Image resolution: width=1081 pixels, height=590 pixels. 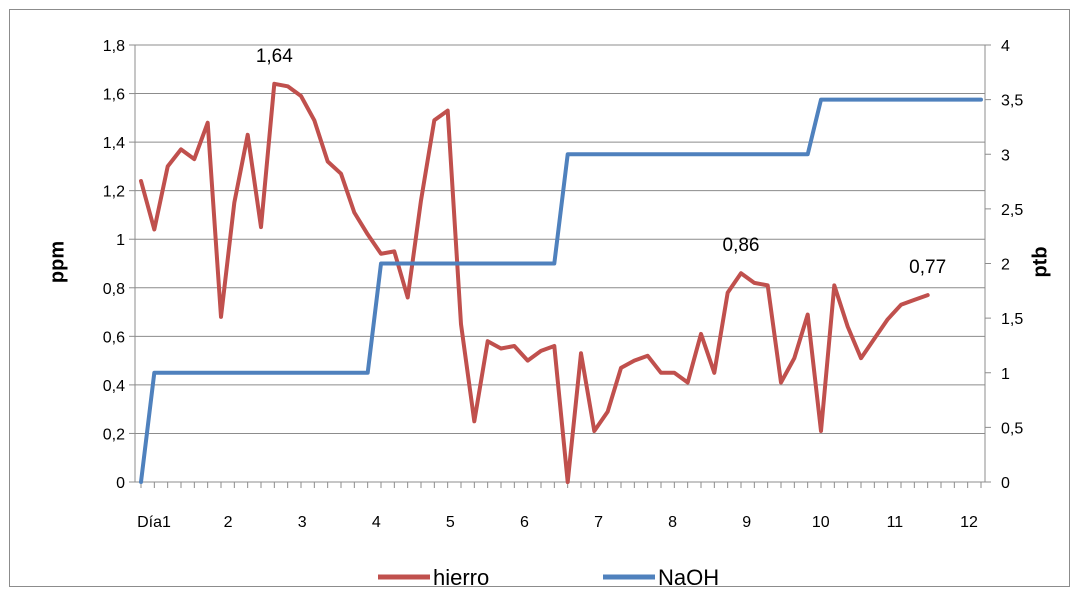 I want to click on x-tick-label: 12, so click(x=969, y=522).